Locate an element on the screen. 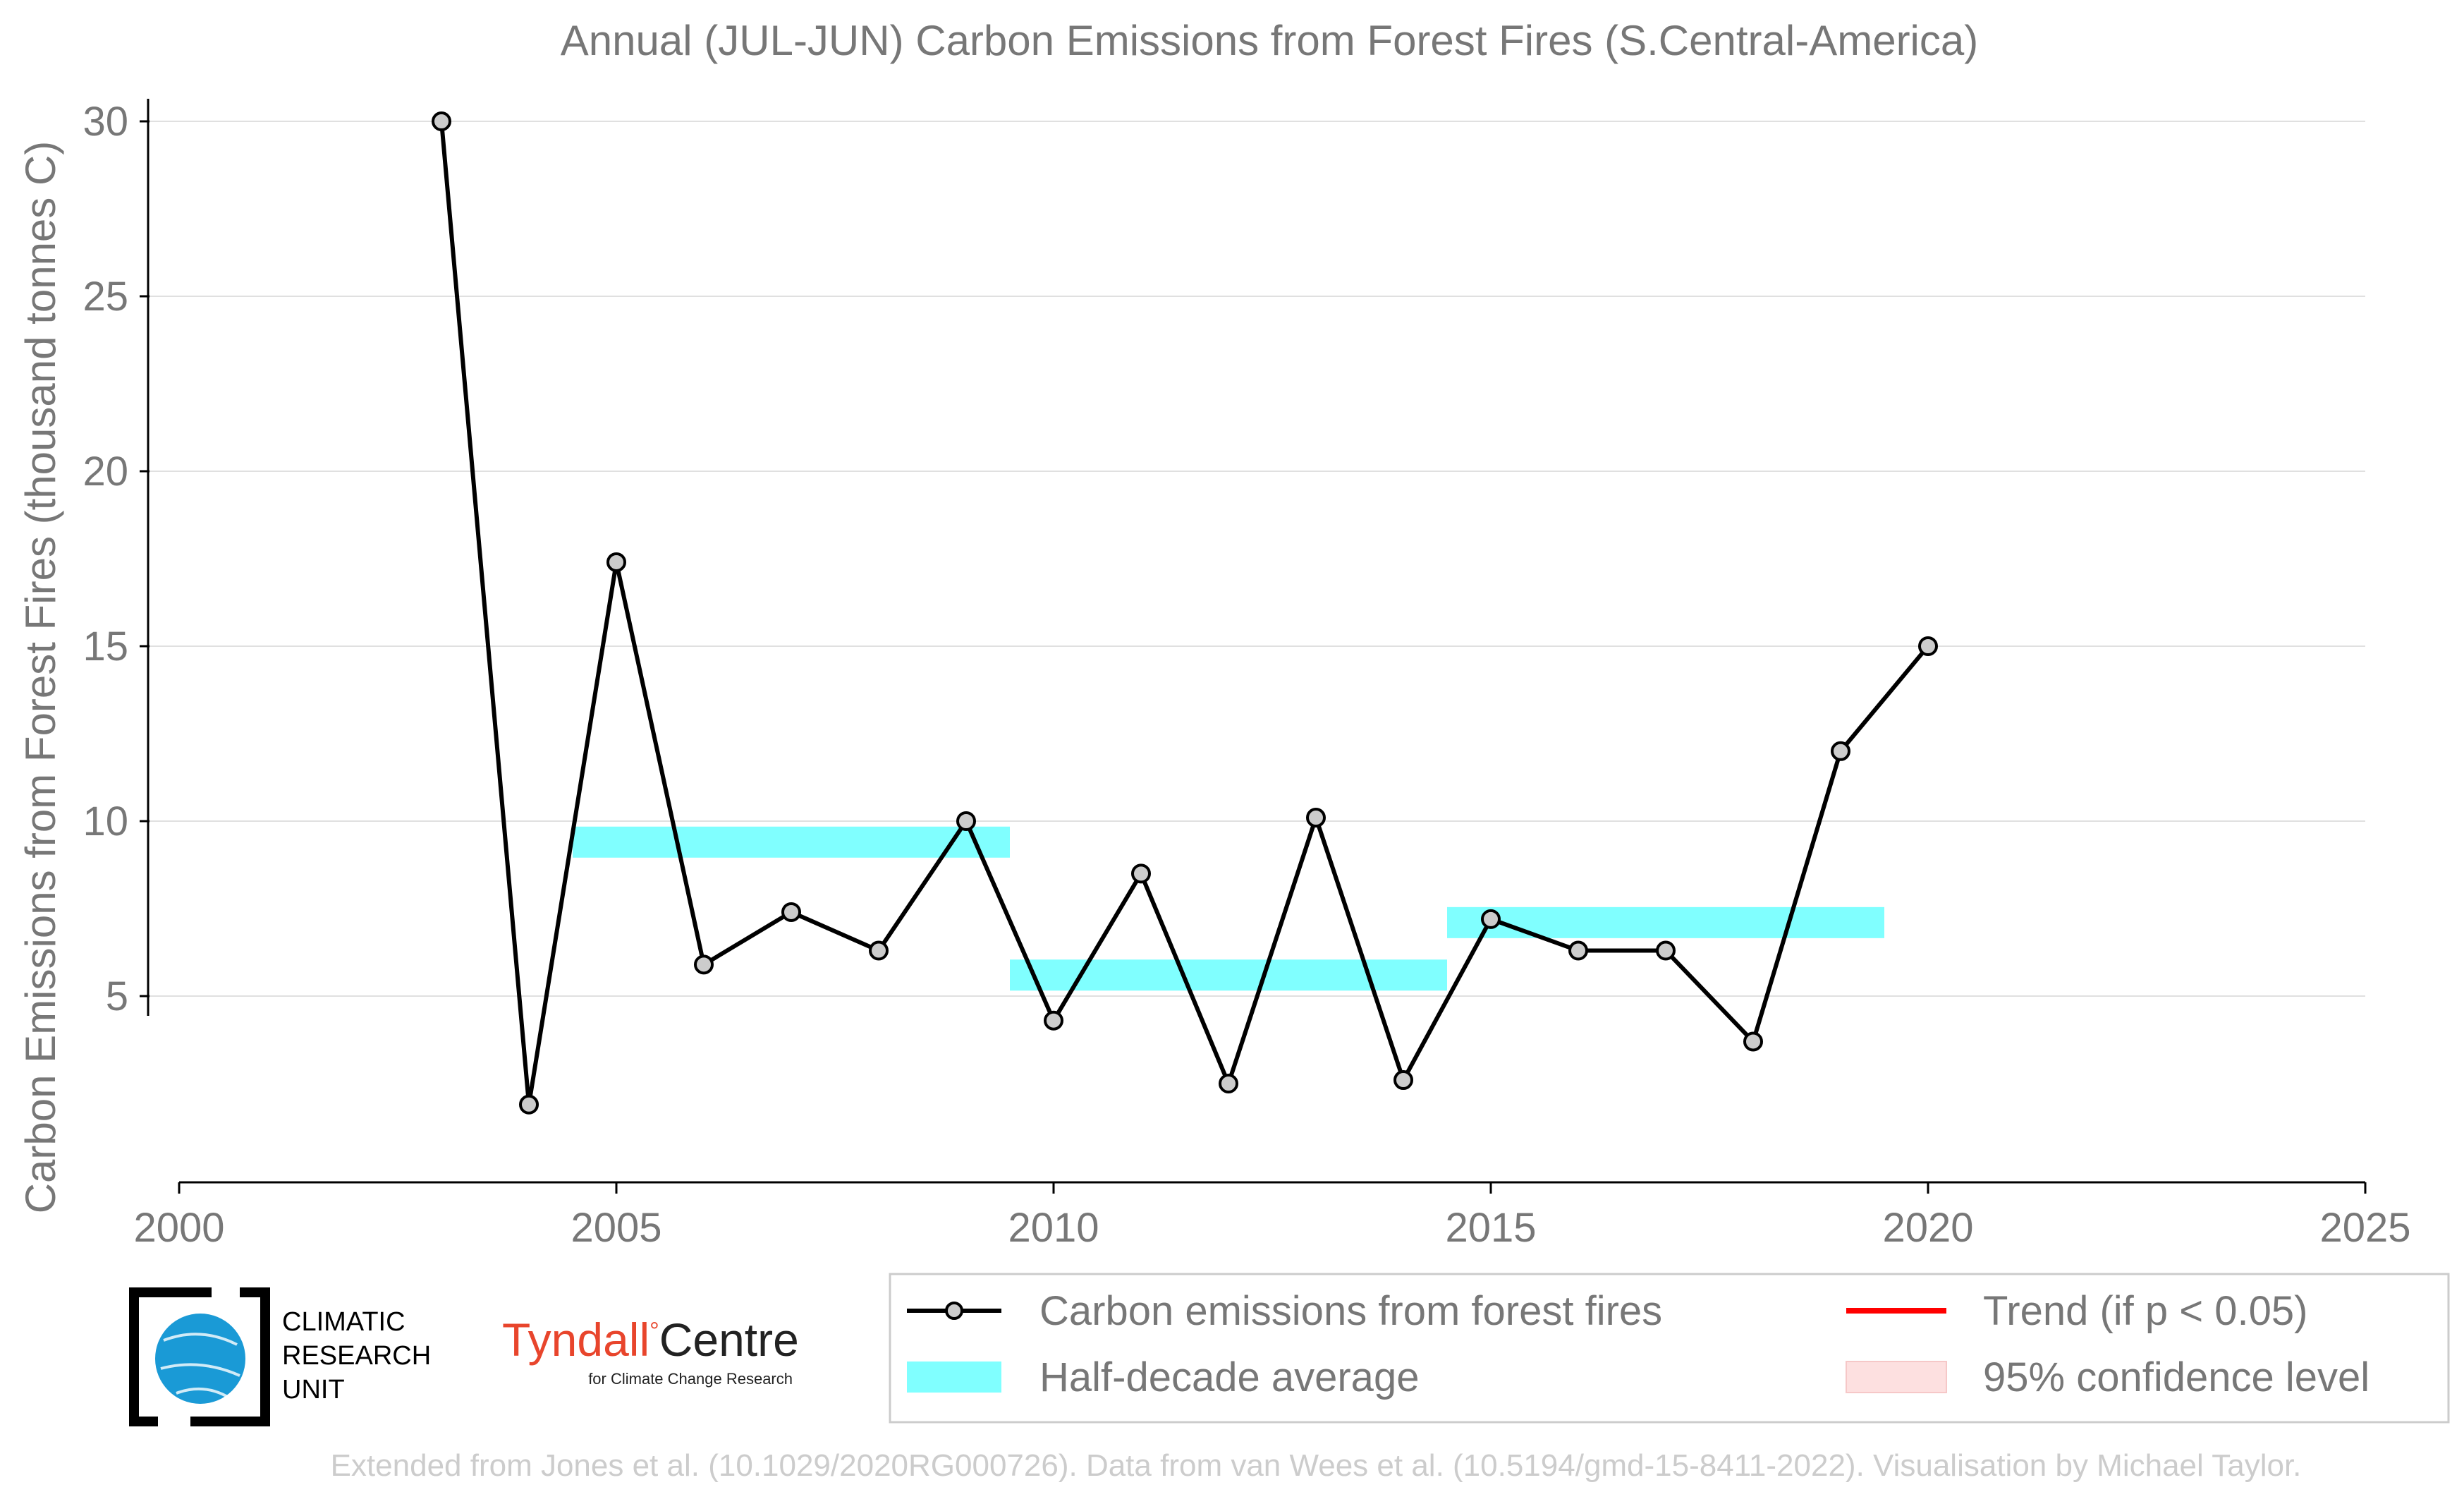 The width and height of the screenshot is (2464, 1504). cru-line-3: UNIT is located at coordinates (314, 1390).